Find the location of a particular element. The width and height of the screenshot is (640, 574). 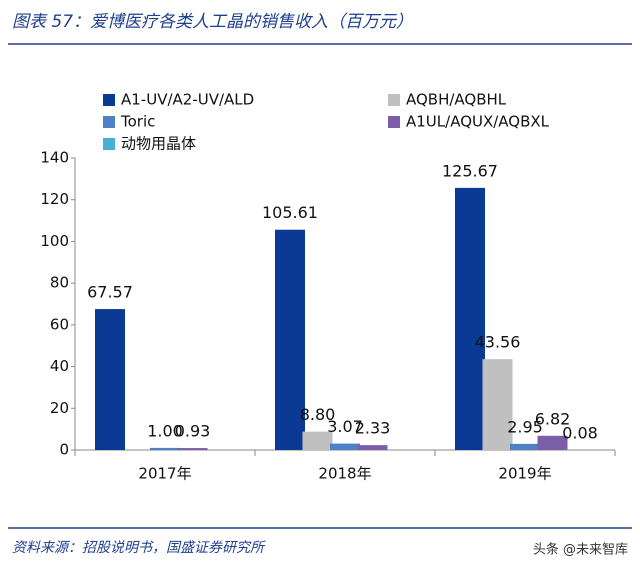

value-label: 43.56 is located at coordinates (498, 342).